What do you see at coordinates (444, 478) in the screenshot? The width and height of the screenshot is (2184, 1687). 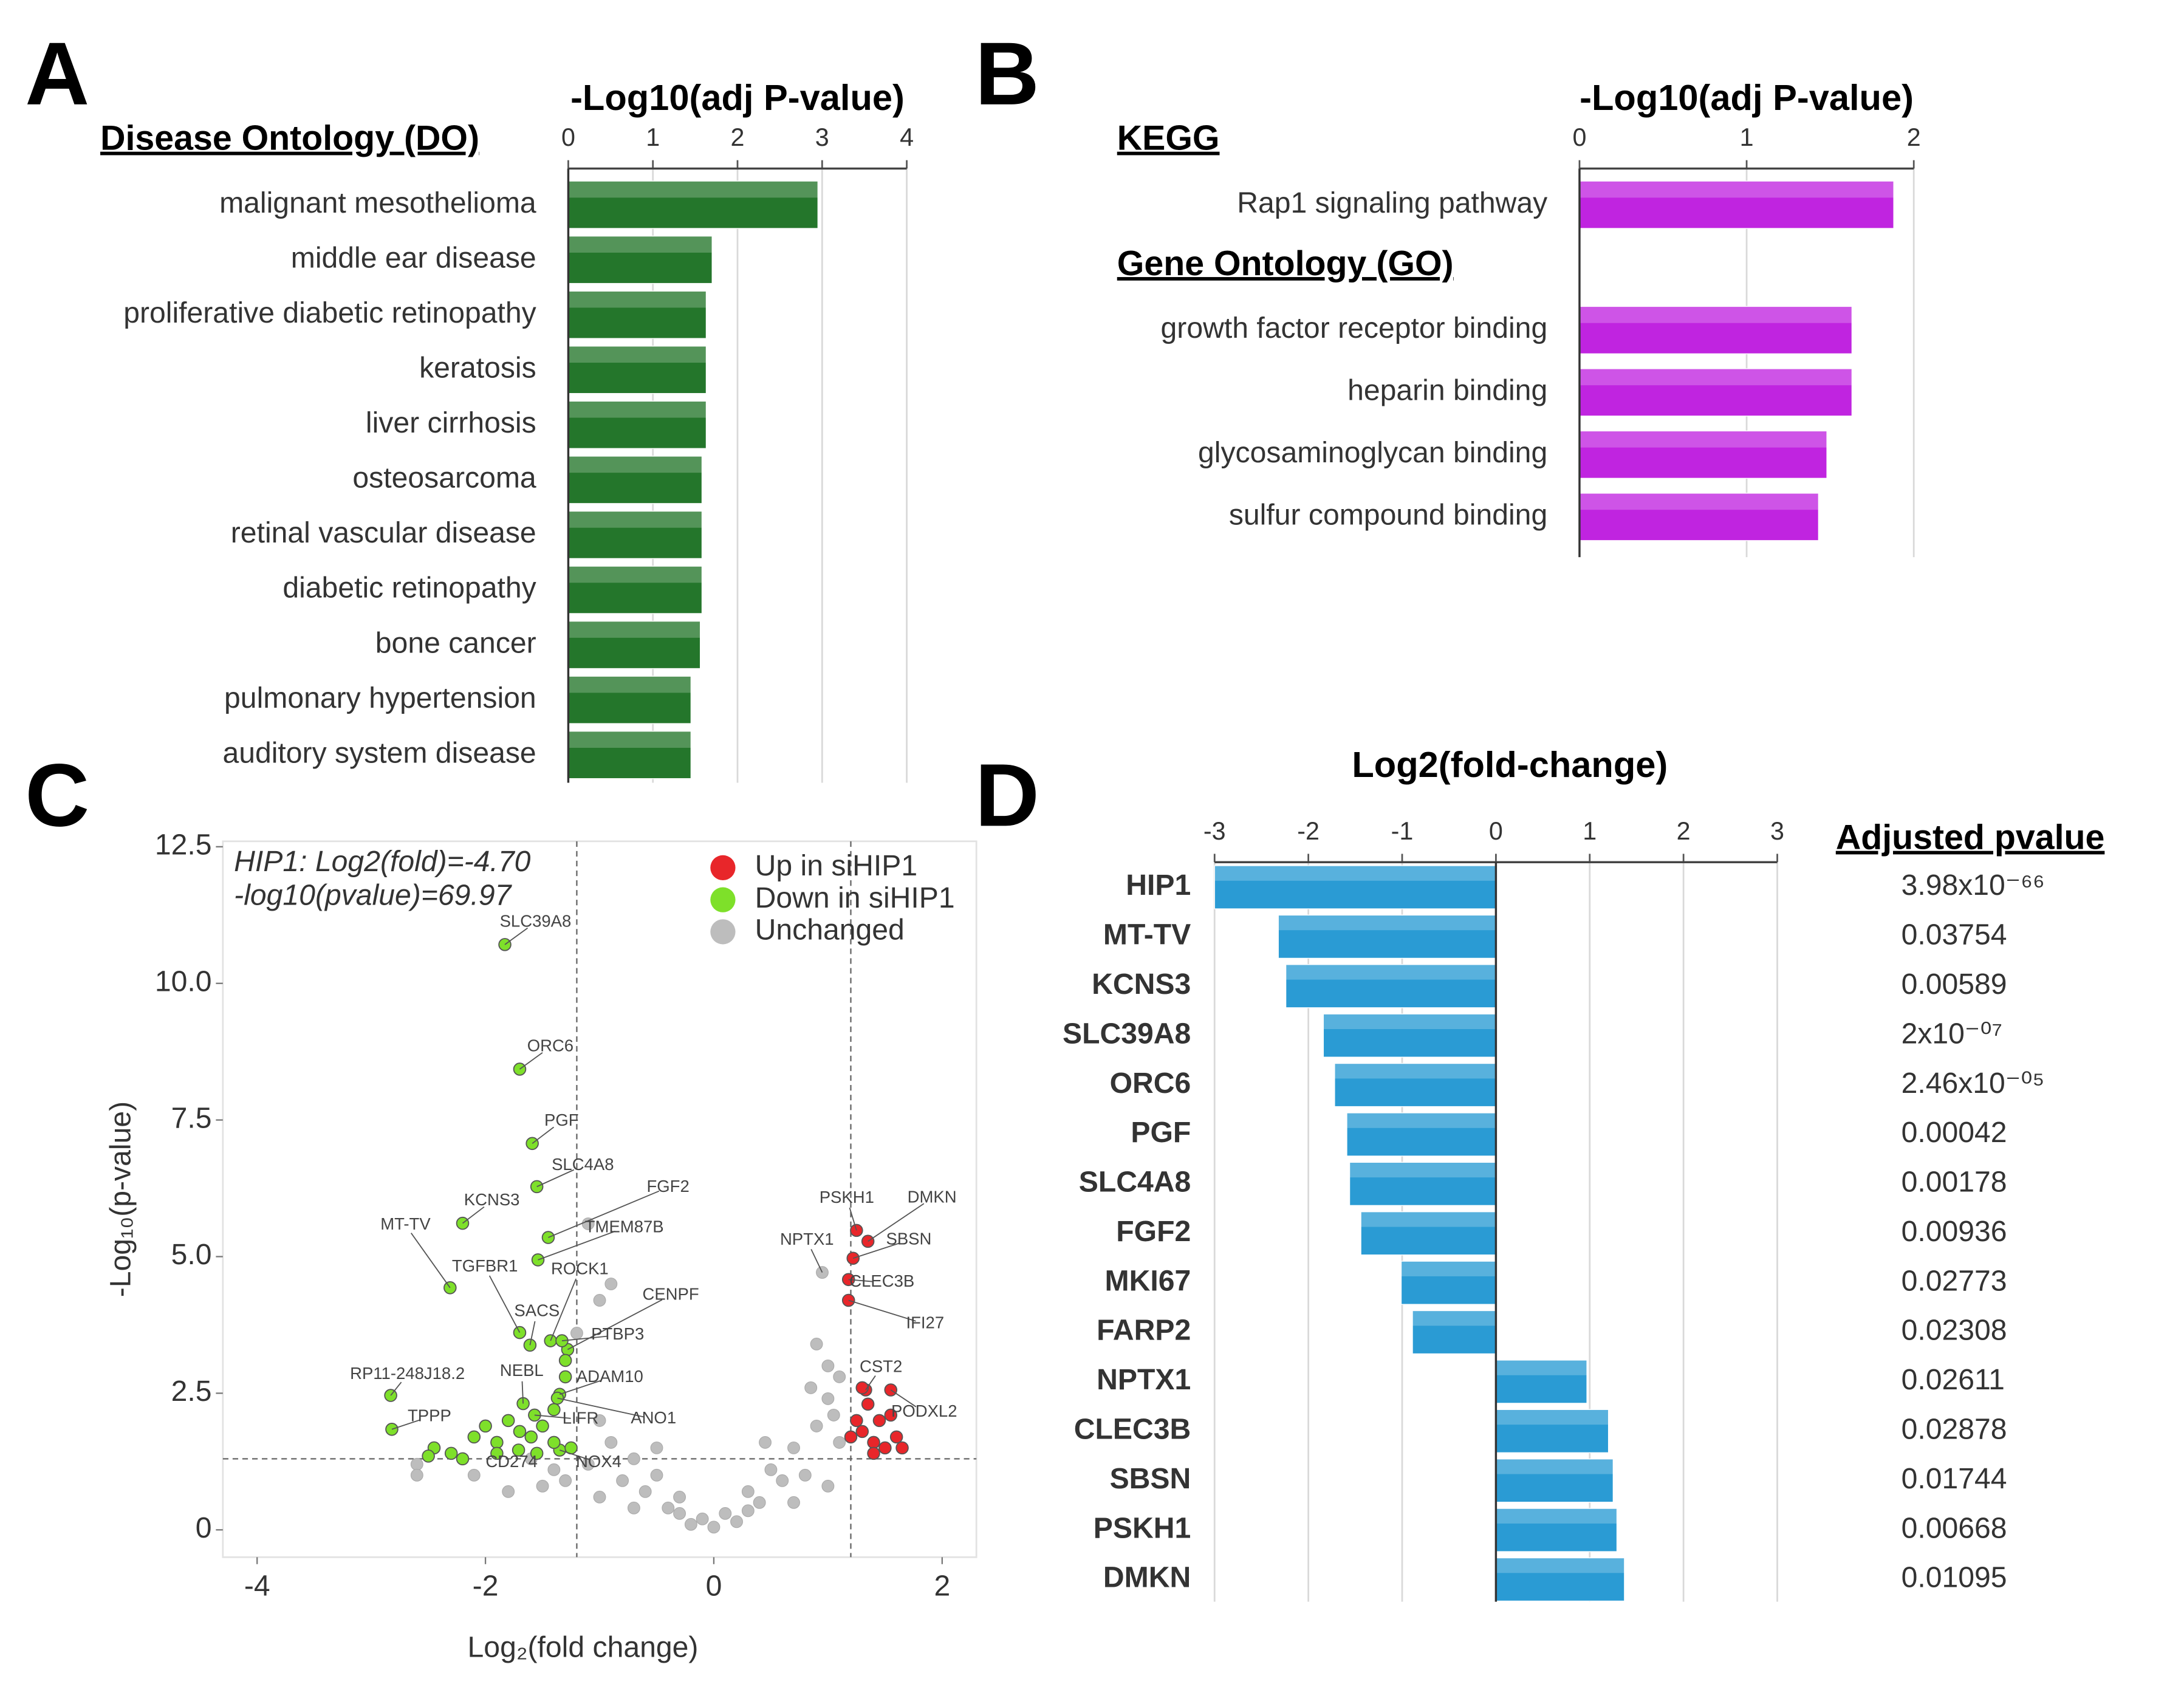 I see `category-label: osteosarcoma` at bounding box center [444, 478].